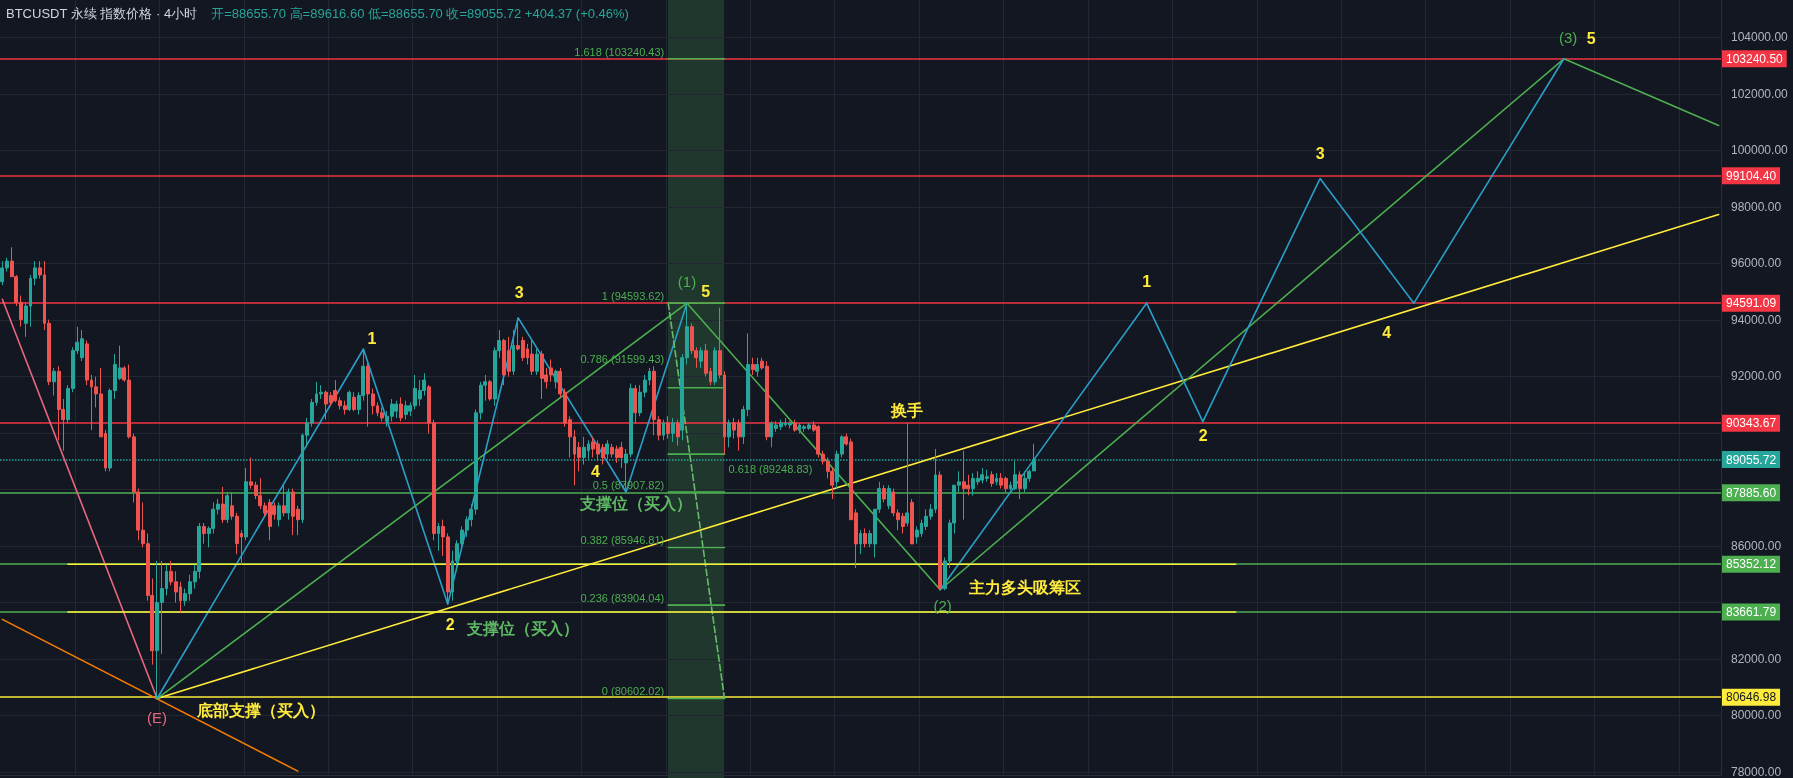 The height and width of the screenshot is (778, 1793). Describe the element at coordinates (907, 410) in the screenshot. I see `annotation: 换手` at that location.